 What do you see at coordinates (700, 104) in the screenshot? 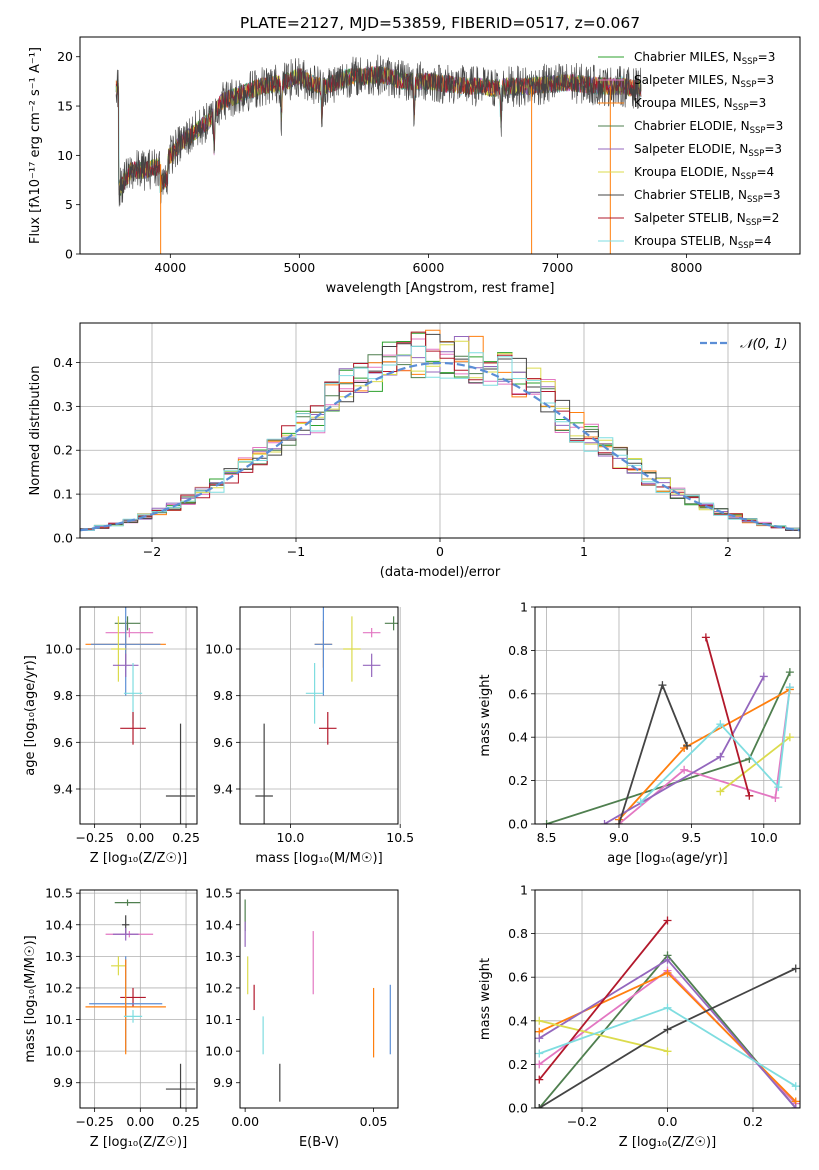
I see `legend-label: Kroupa MILES, NSSP=3` at bounding box center [700, 104].